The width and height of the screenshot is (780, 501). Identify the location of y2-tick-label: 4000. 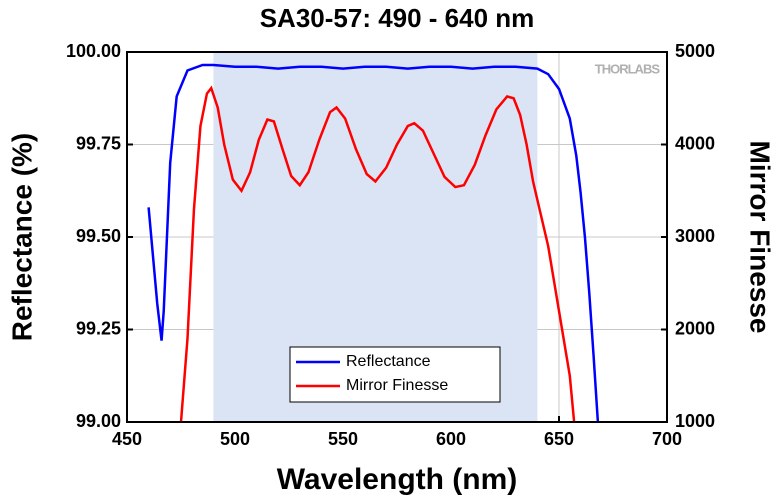
(695, 143).